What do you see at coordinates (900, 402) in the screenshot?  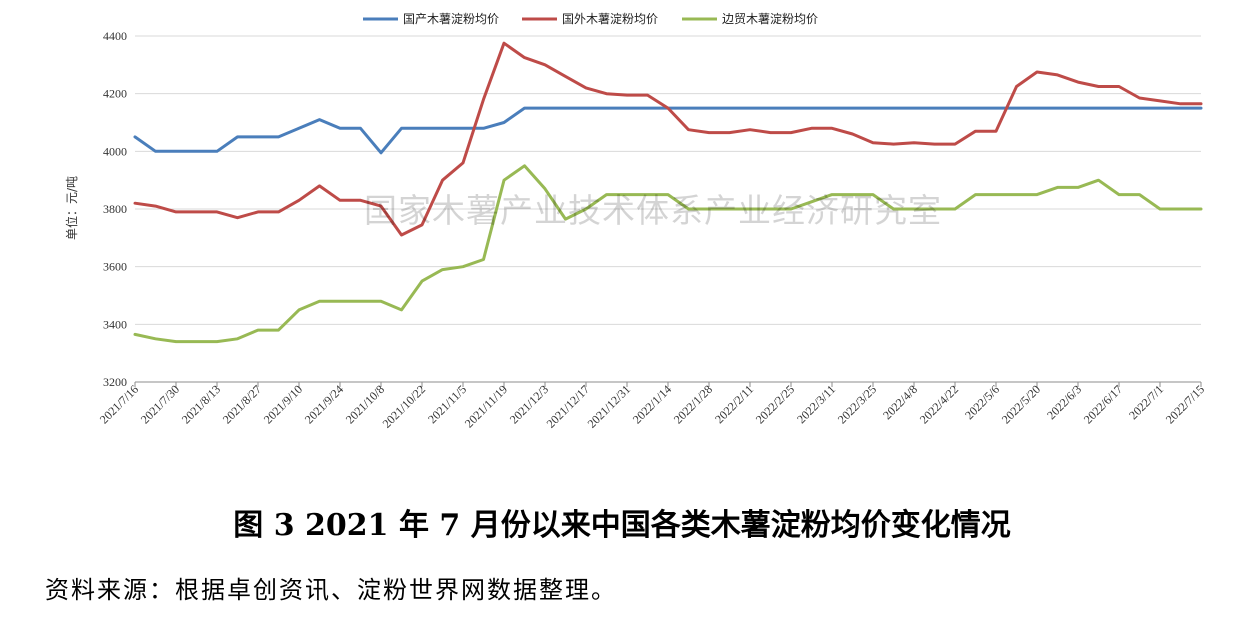 I see `x-tick-label: 2022/4/8` at bounding box center [900, 402].